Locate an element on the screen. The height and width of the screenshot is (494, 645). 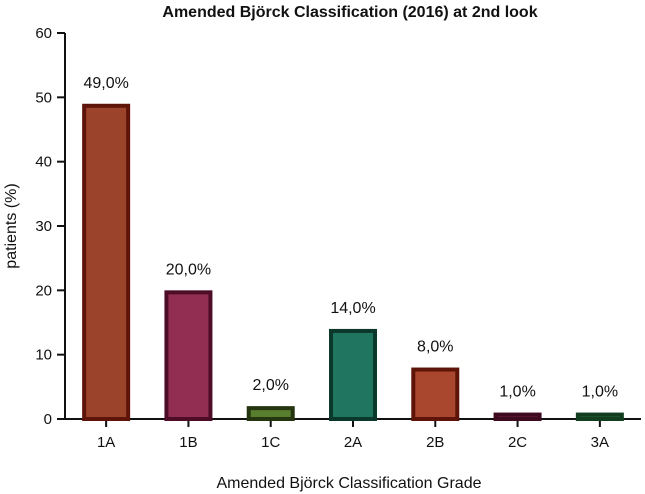
bar-1c is located at coordinates (270, 413).